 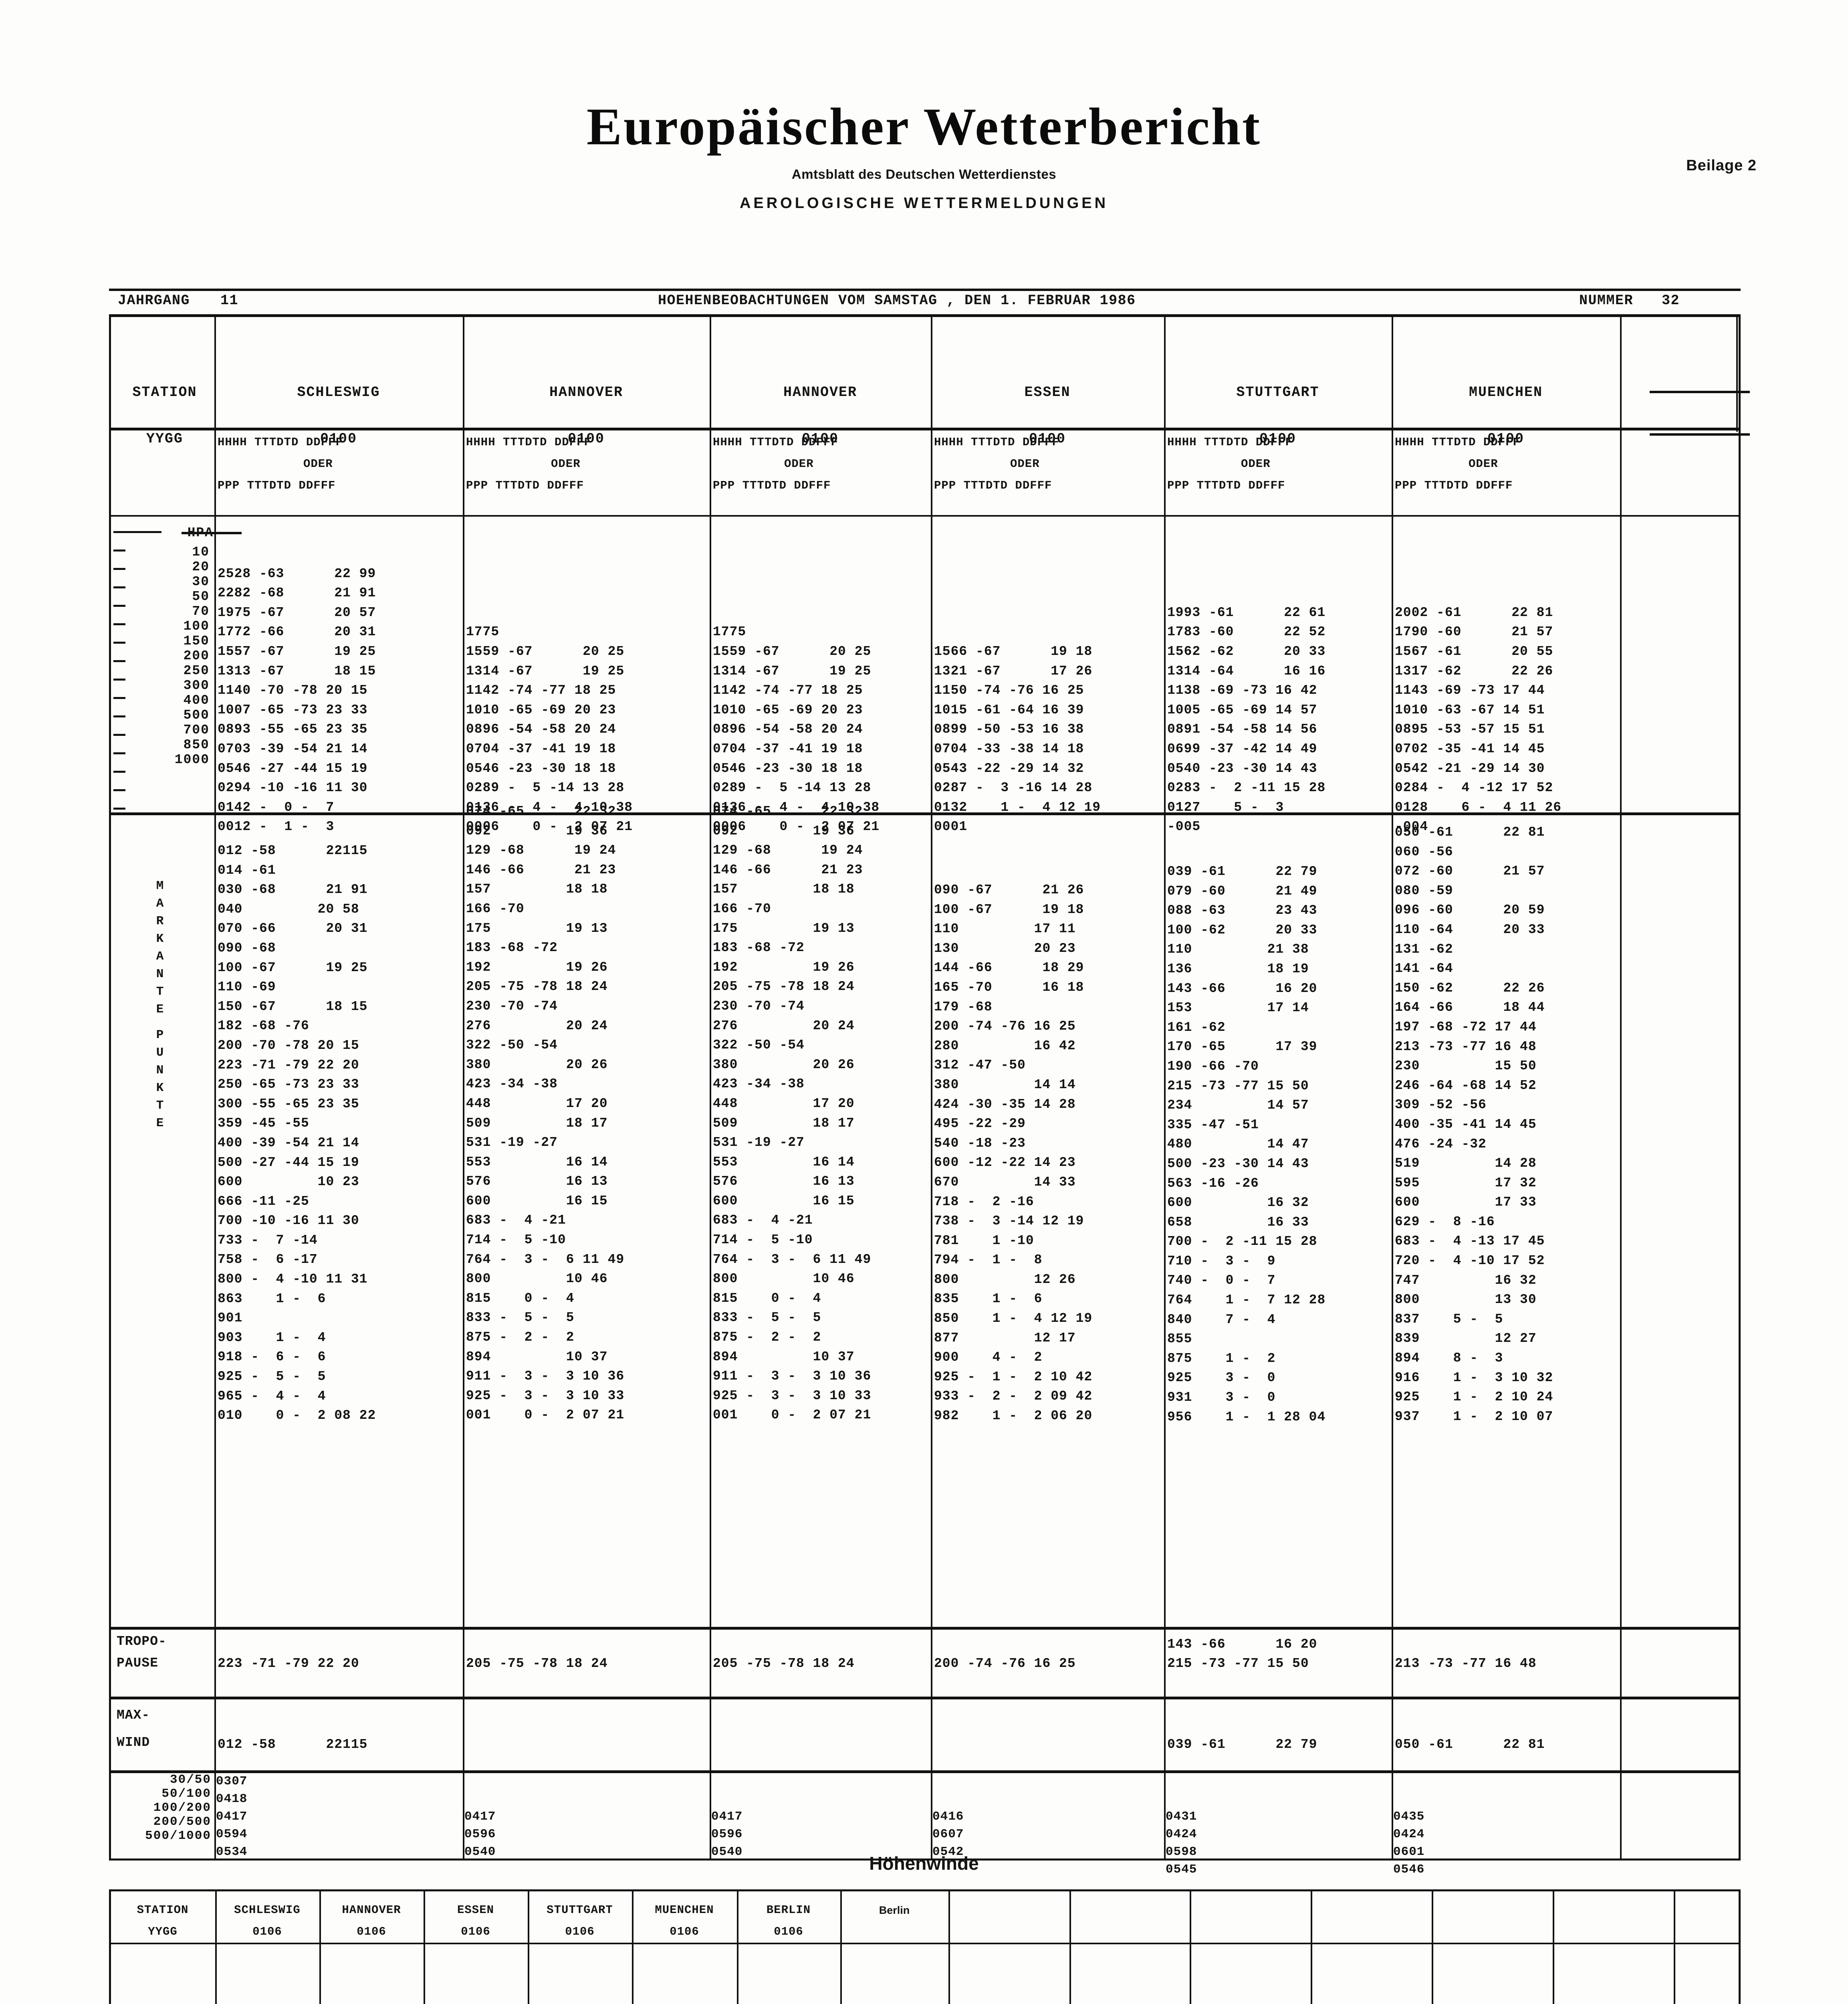 I want to click on layer-data-schleswig: 0307 0418 0417 0594 0534, so click(x=232, y=1816).